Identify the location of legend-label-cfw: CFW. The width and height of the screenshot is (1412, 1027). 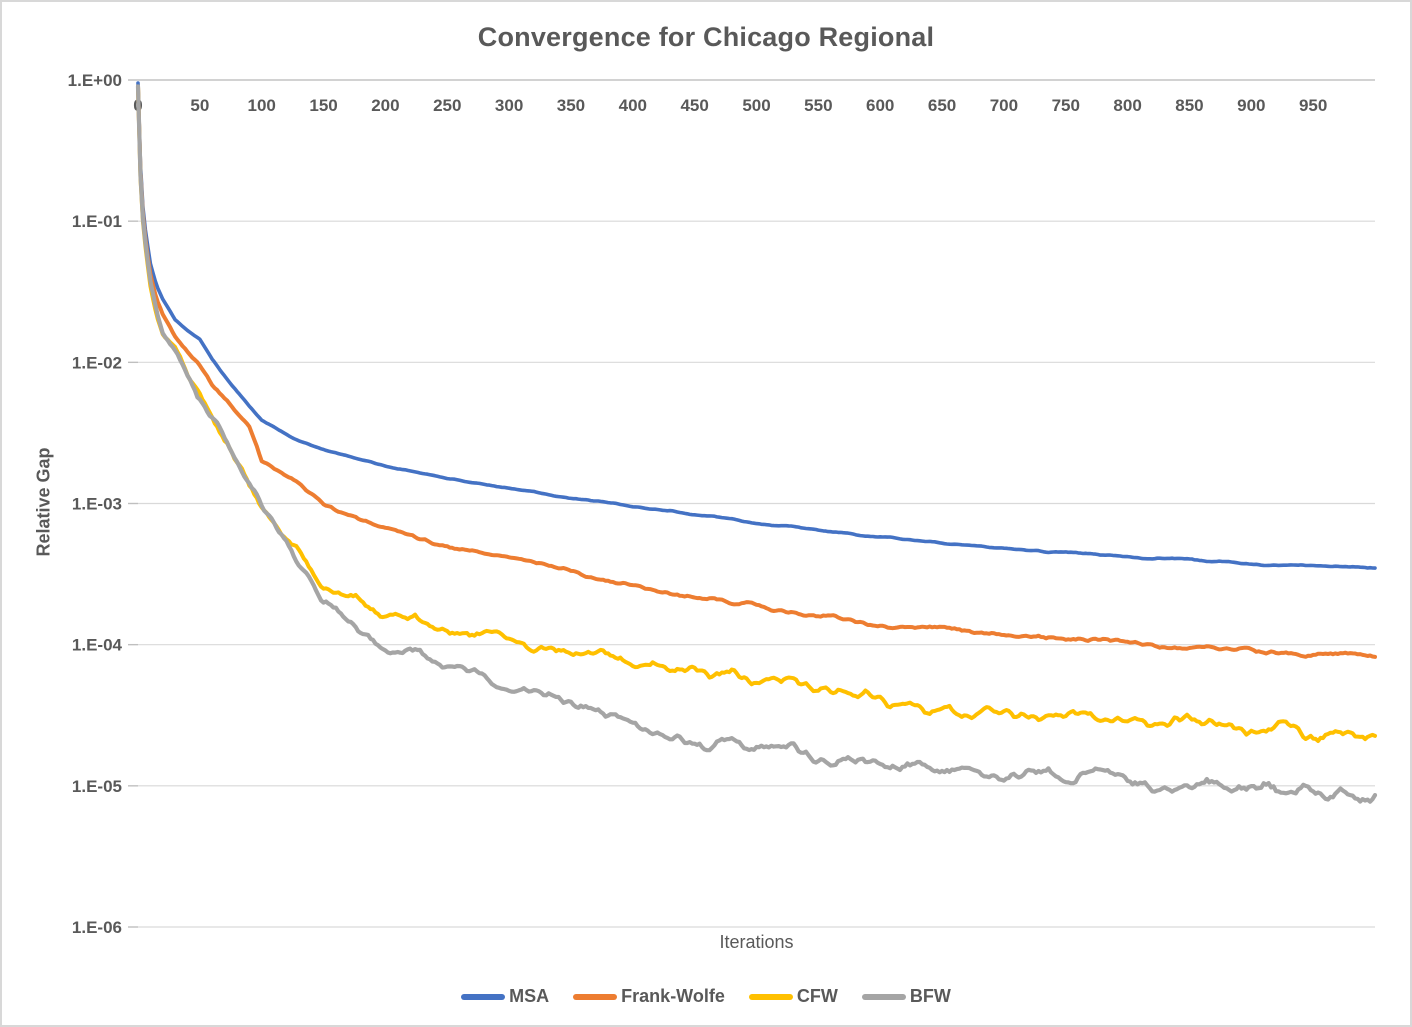
(817, 996).